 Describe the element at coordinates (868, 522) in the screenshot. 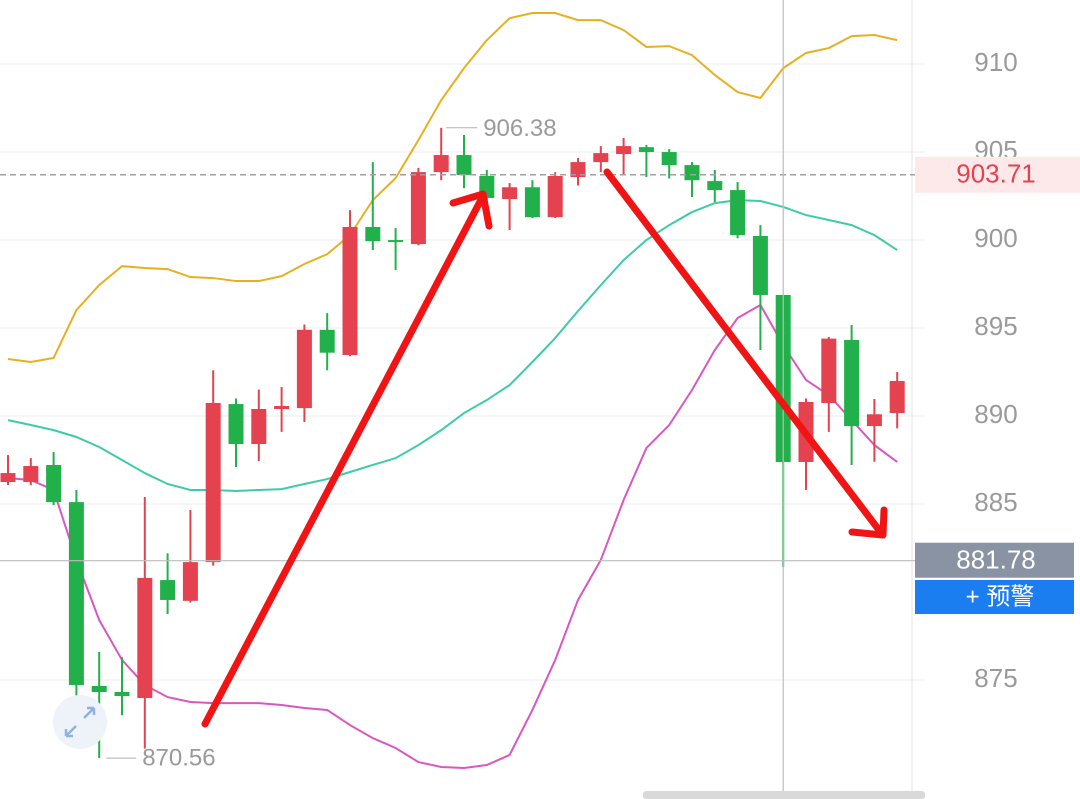

I see `arrow-down-head` at that location.